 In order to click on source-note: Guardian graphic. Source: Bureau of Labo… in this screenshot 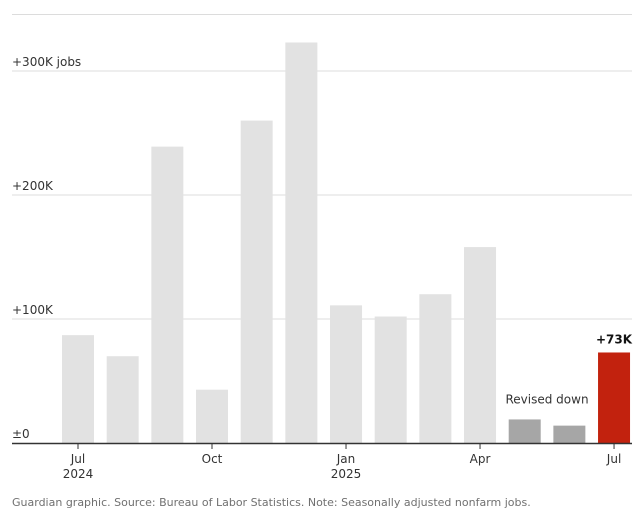, I will do `click(271, 502)`.